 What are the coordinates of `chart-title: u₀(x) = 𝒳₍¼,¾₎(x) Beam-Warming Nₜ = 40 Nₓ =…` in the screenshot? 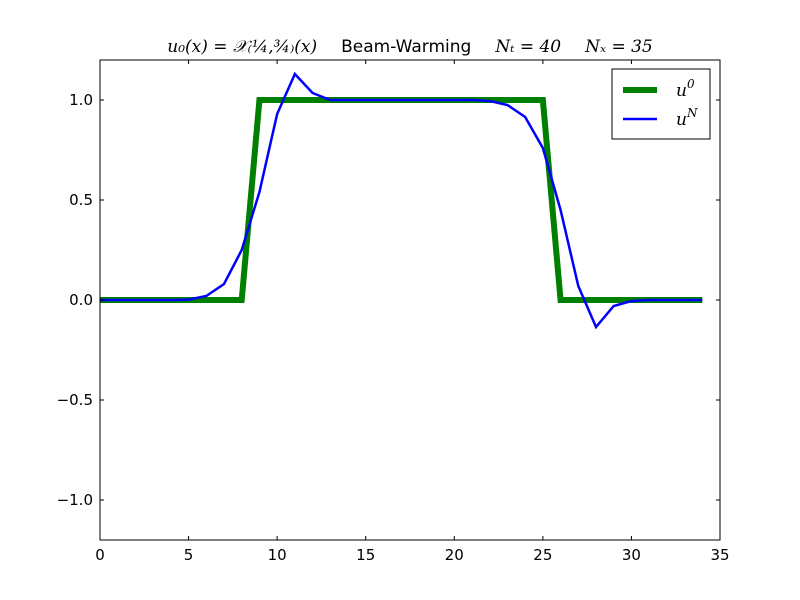 It's located at (409, 47).